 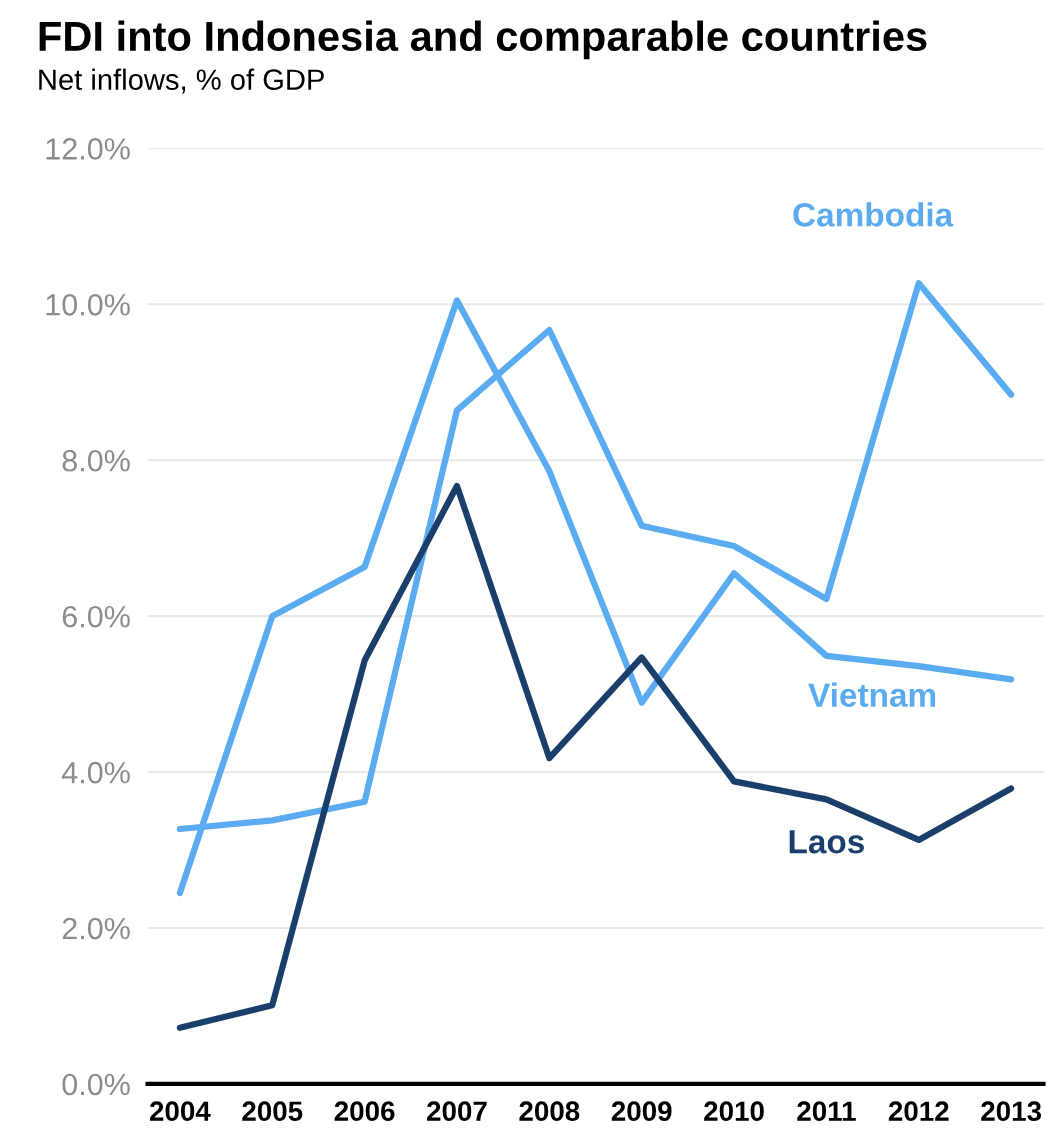 What do you see at coordinates (181, 81) in the screenshot?
I see `chart-subtitle: Net inflows, % of GDP` at bounding box center [181, 81].